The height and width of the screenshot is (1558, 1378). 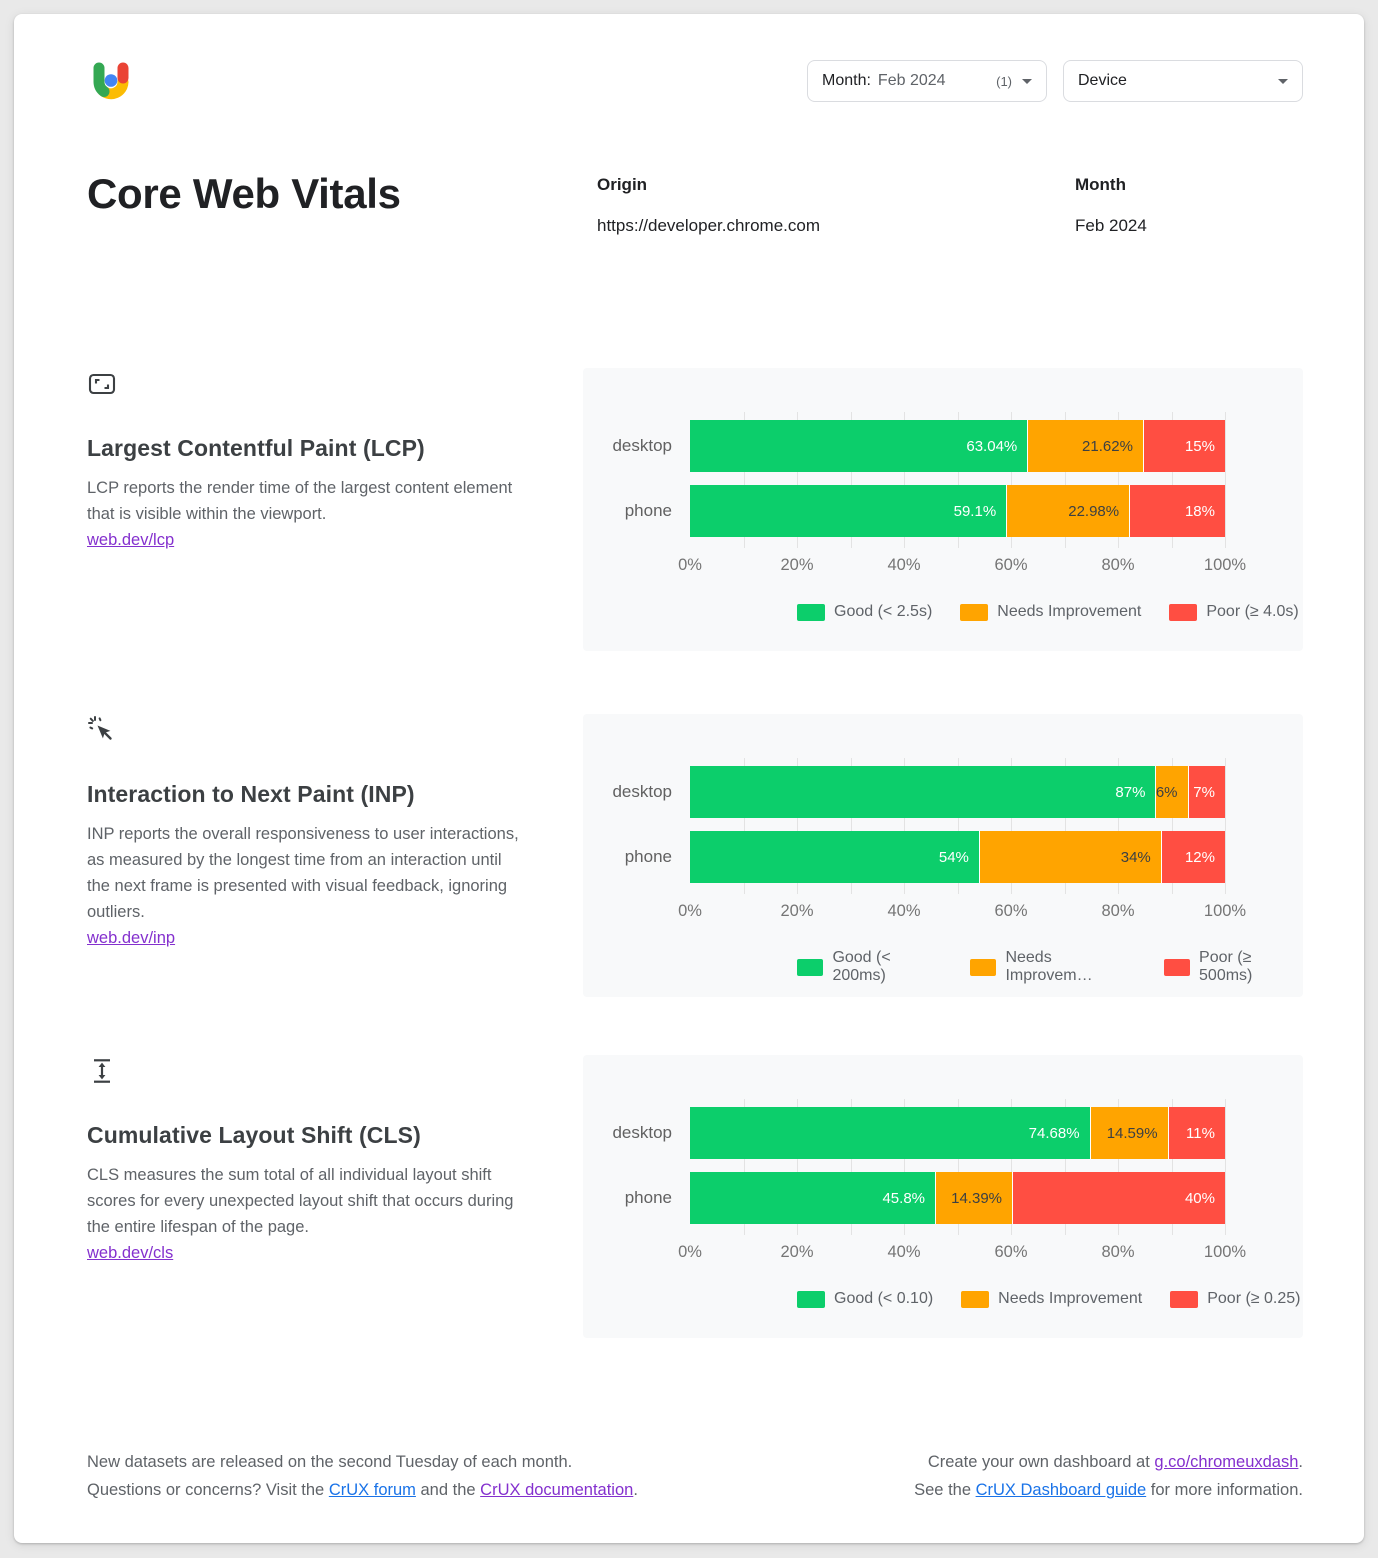 What do you see at coordinates (642, 1132) in the screenshot?
I see `category-label: desktop` at bounding box center [642, 1132].